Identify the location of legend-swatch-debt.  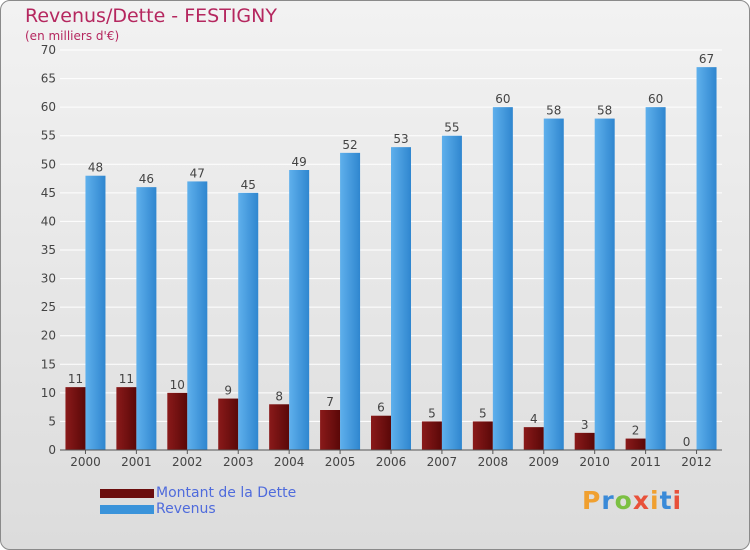
(127, 493).